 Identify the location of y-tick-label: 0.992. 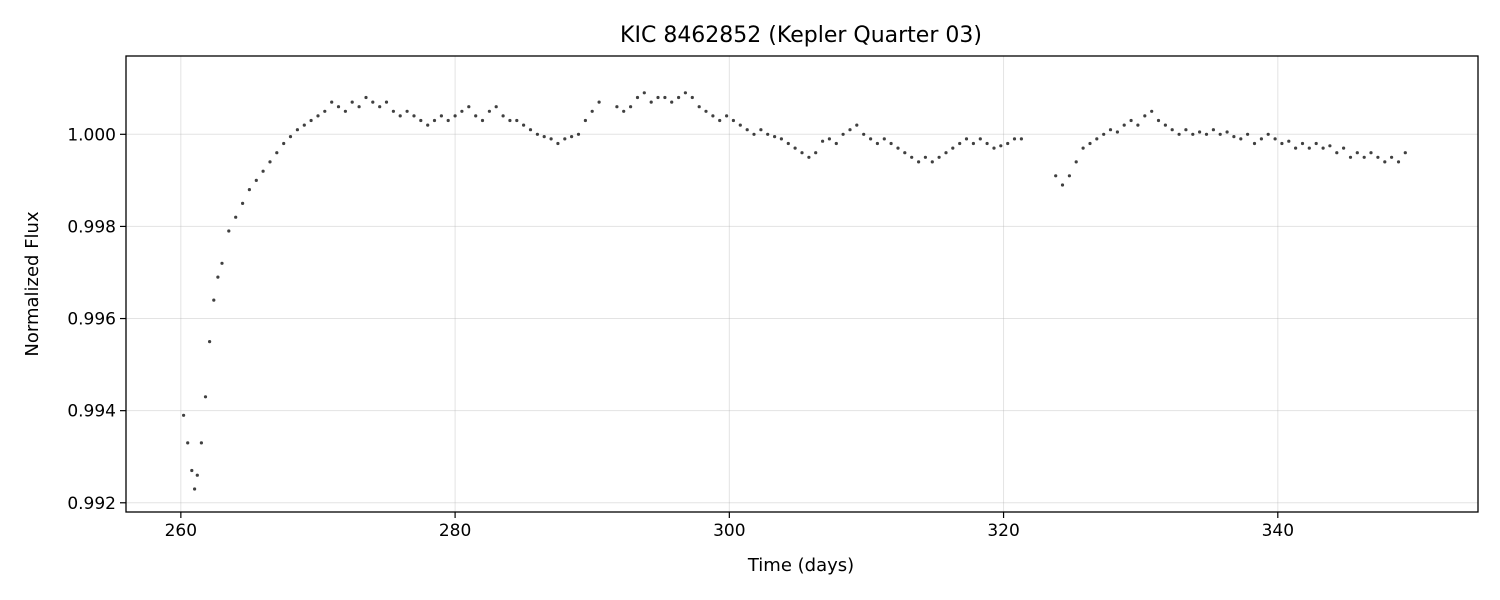
(91, 504).